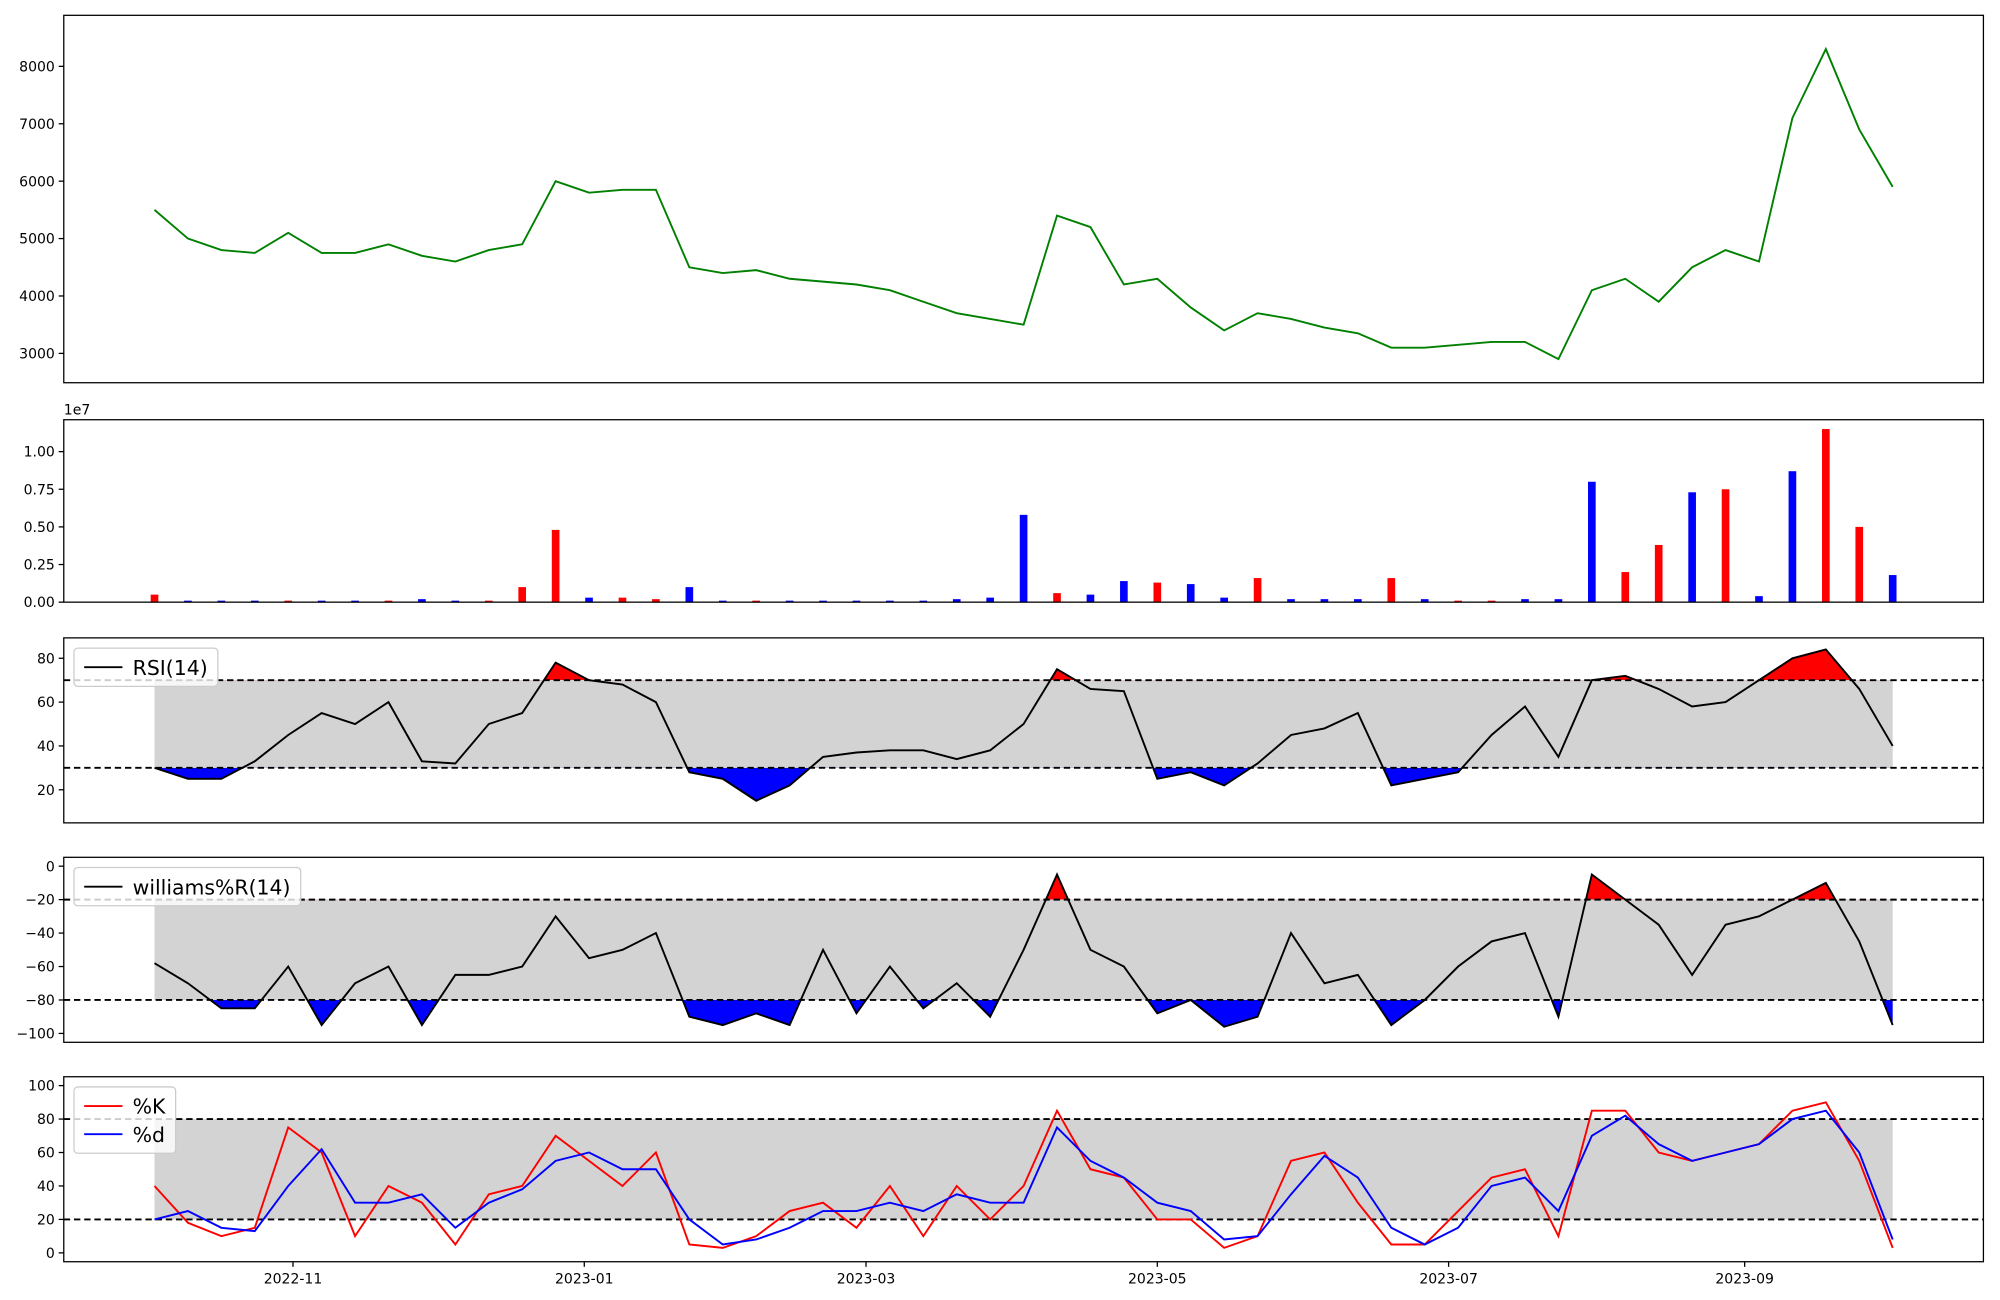  I want to click on y-tick-label: 5000, so click(37, 240).